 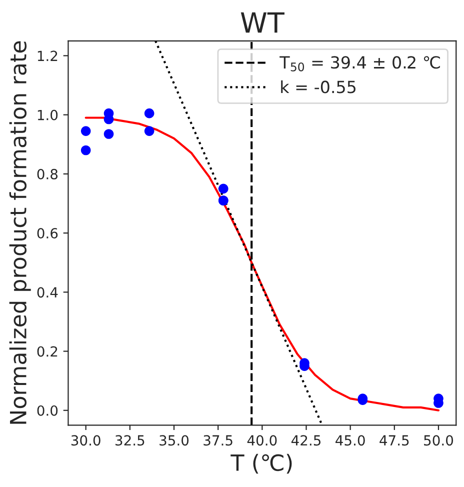 I want to click on ref-line-label: T$_{50}$ = 39.4 ± 0.2 ℃, so click(x=360, y=64).